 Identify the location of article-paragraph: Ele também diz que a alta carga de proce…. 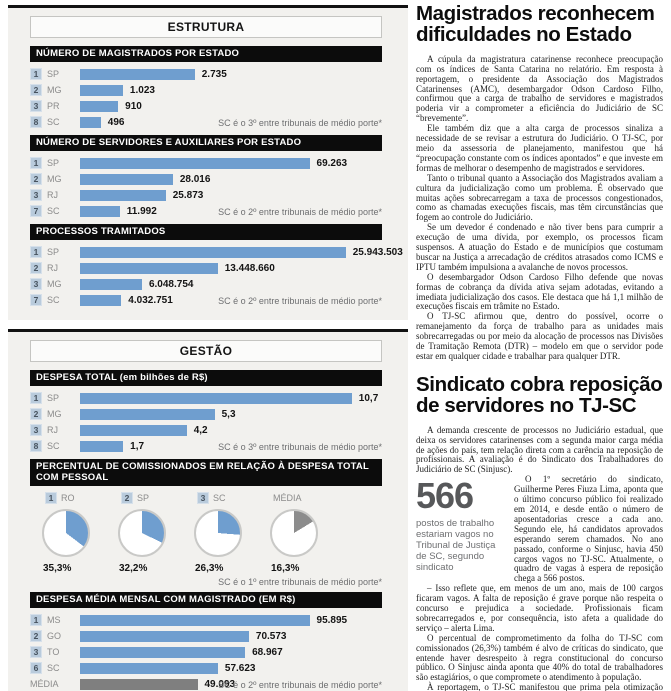
(539, 148).